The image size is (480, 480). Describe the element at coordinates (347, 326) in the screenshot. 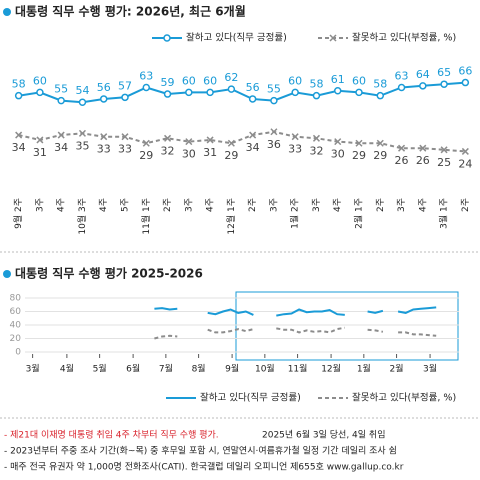

I see `highlight-box` at that location.